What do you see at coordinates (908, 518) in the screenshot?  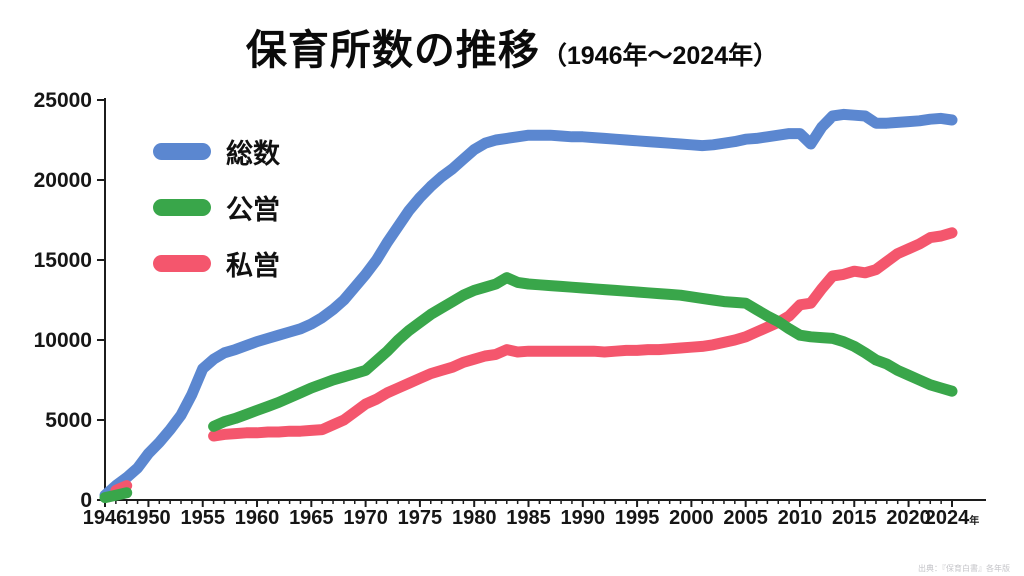 I see `x-tick-label: 2020` at bounding box center [908, 518].